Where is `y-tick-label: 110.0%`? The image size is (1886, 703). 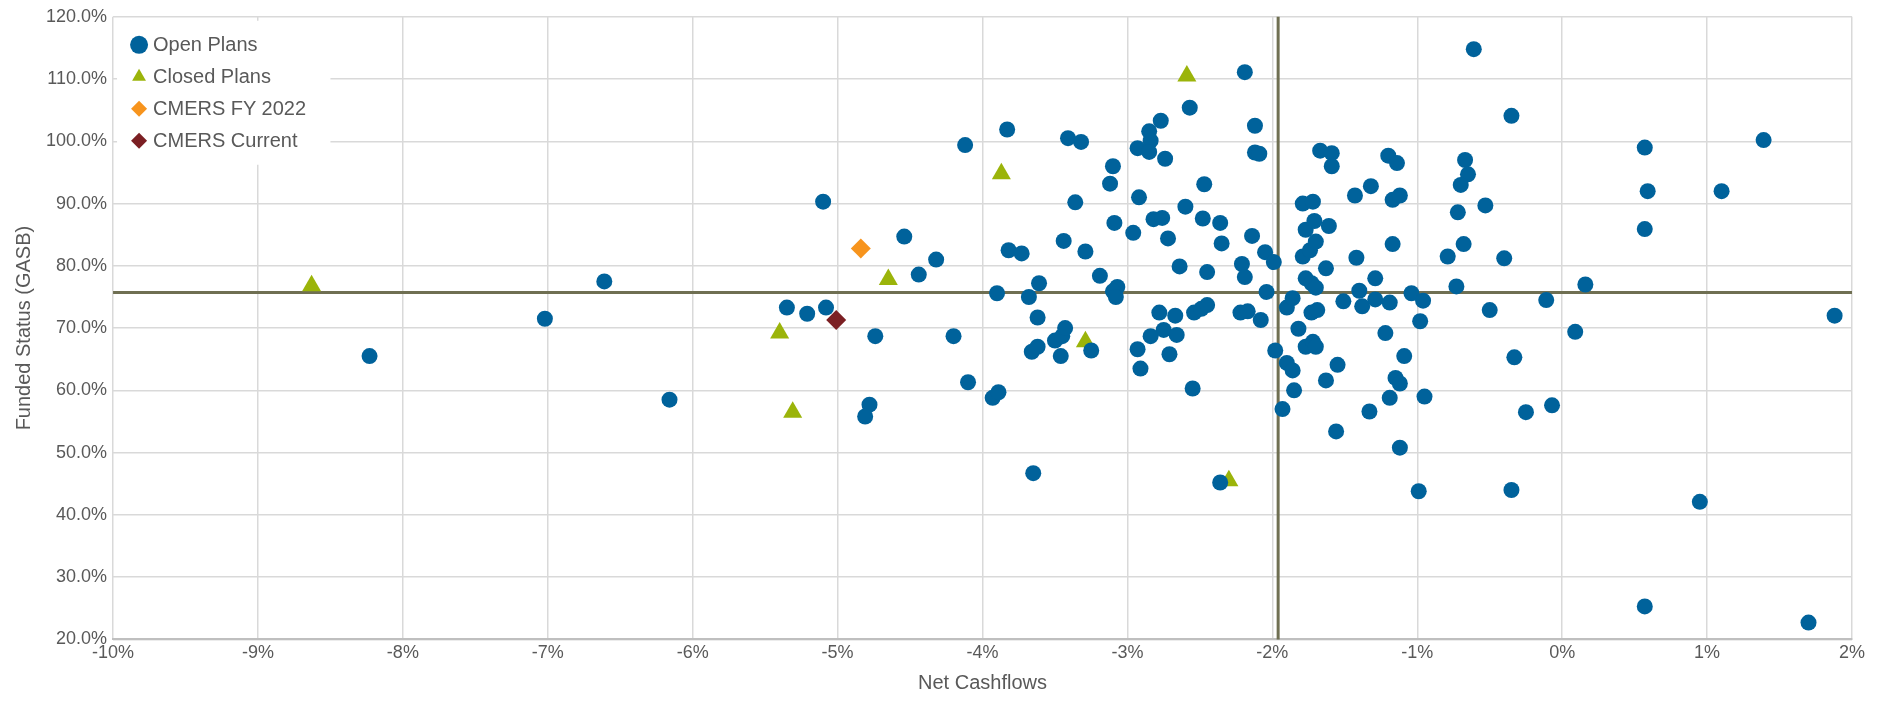 y-tick-label: 110.0% is located at coordinates (77, 78).